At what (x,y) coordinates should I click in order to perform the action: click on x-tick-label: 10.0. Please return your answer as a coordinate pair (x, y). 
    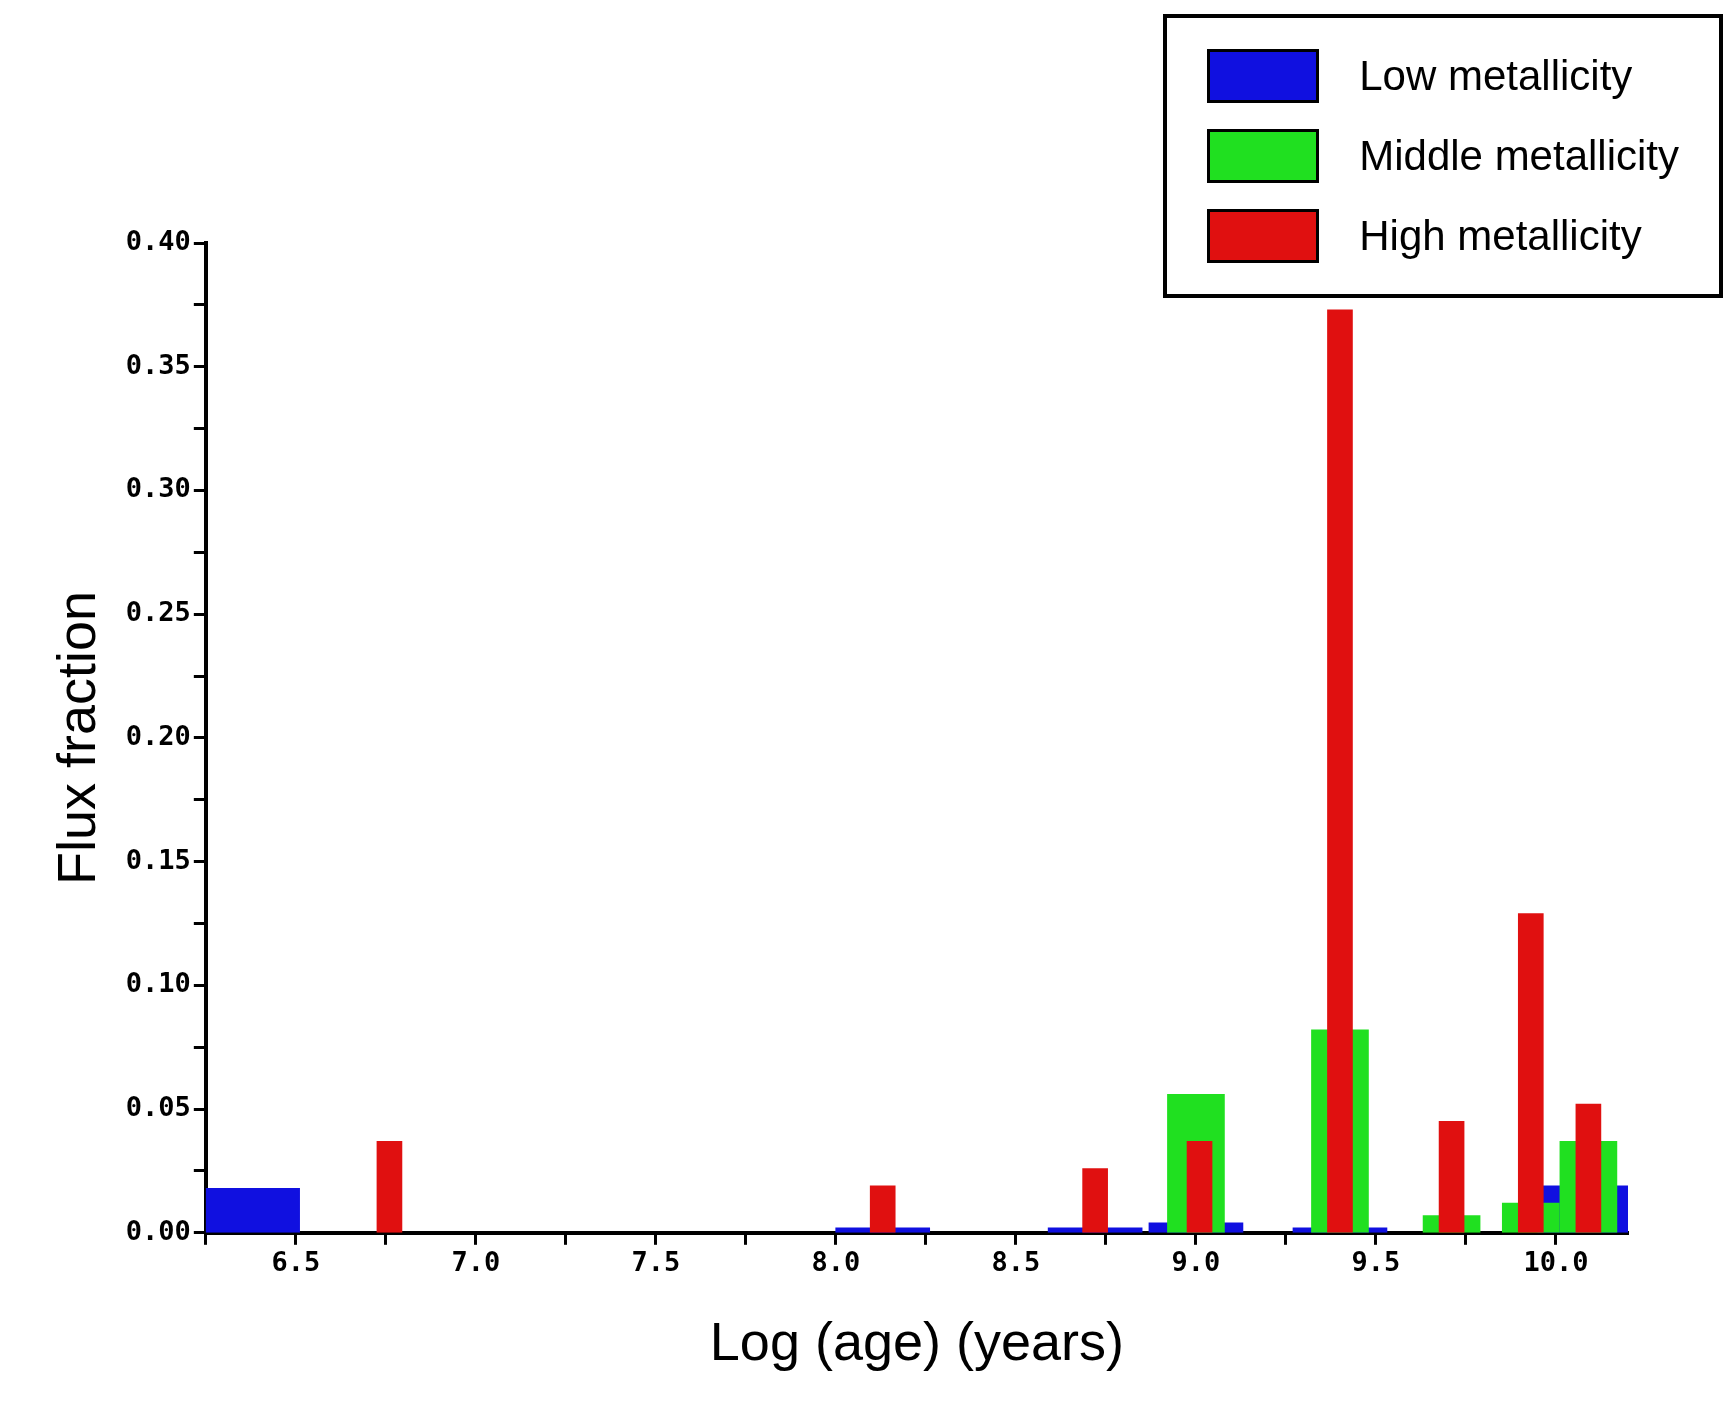
    Looking at the image, I should click on (1556, 1262).